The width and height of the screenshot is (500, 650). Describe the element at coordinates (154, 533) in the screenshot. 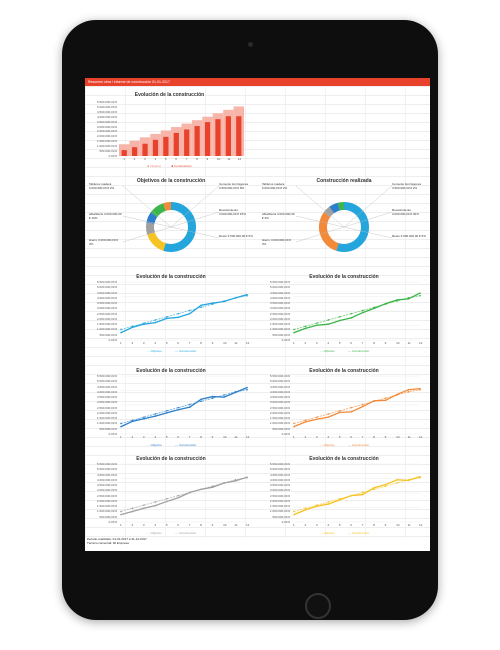

I see `legend-objective: - - Objetivo` at that location.